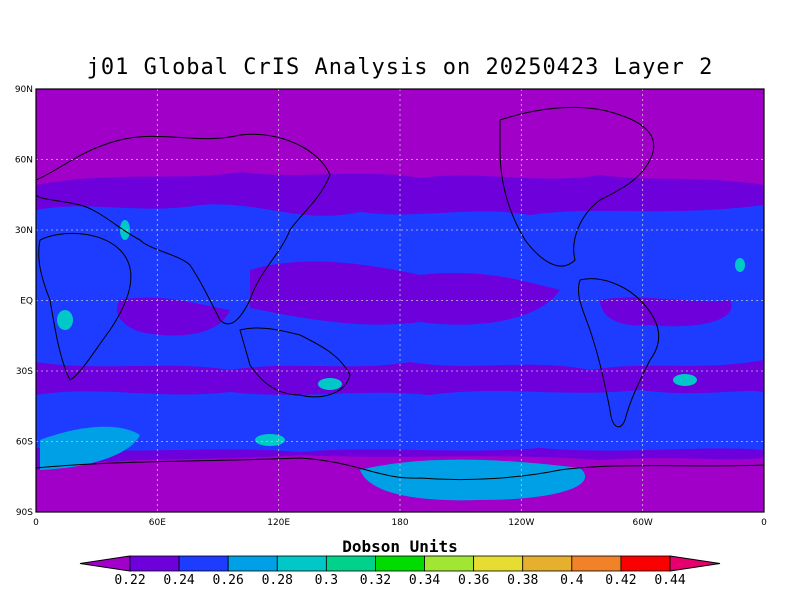  I want to click on colorbar-tick-label: 0.22, so click(129, 580).